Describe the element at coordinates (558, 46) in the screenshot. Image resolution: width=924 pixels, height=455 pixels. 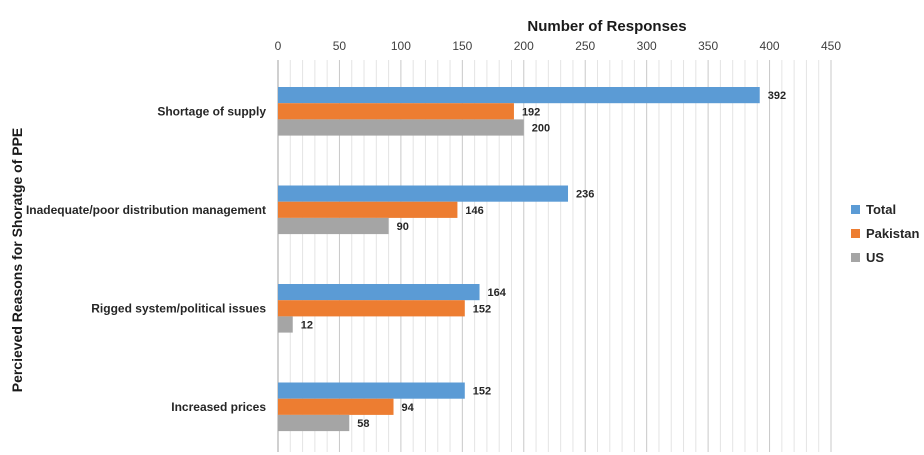
I see `x-axis-ticks: 0 50 100 150 200 250 300 350 400 450` at that location.